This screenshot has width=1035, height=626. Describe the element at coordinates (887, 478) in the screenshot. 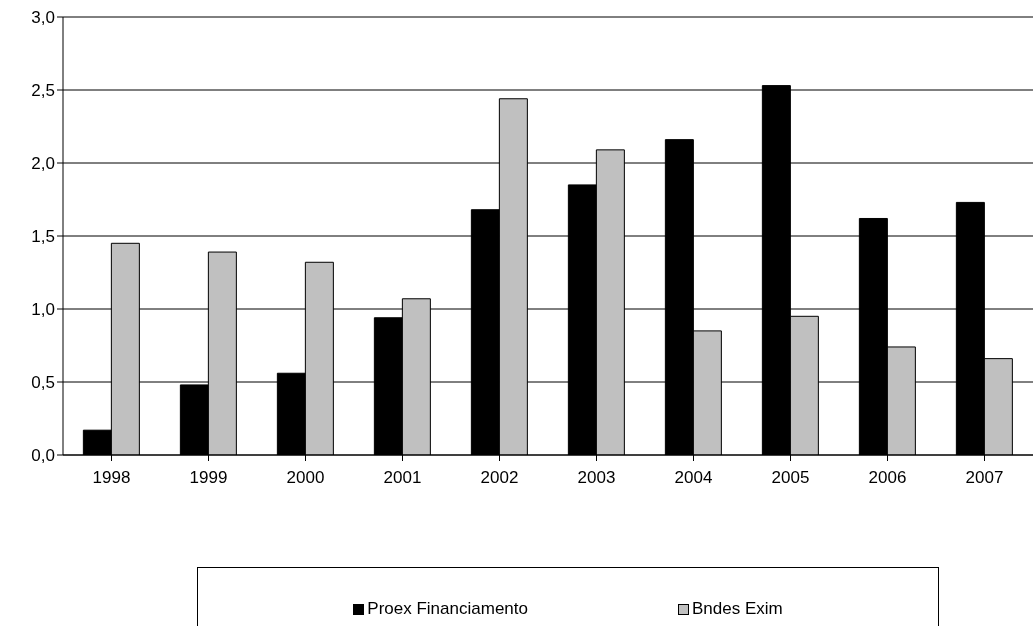

I see `x-tick-label: 2006` at that location.